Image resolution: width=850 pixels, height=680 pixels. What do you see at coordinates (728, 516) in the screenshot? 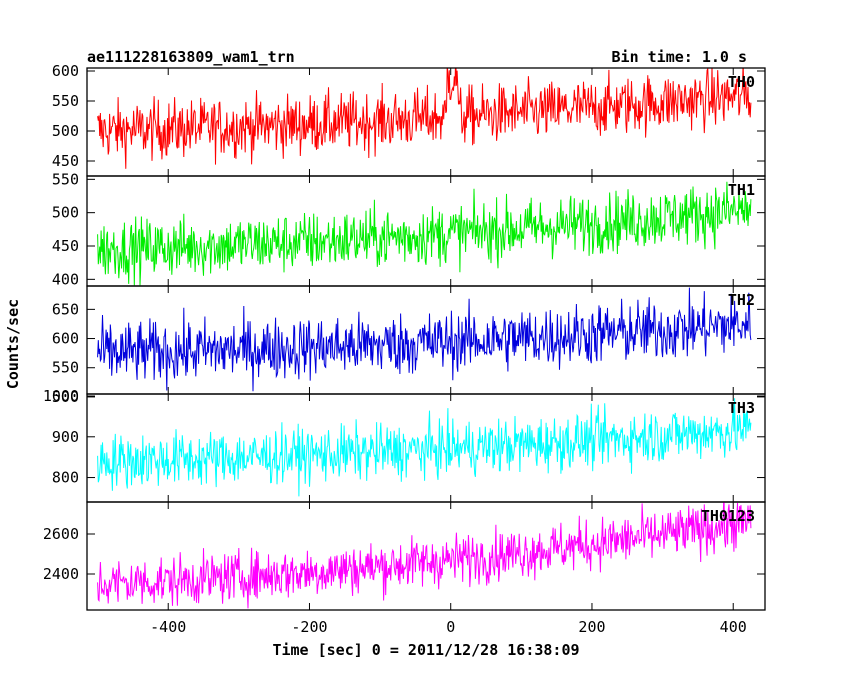
I see `series-label-th0123: TH0123` at bounding box center [728, 516].